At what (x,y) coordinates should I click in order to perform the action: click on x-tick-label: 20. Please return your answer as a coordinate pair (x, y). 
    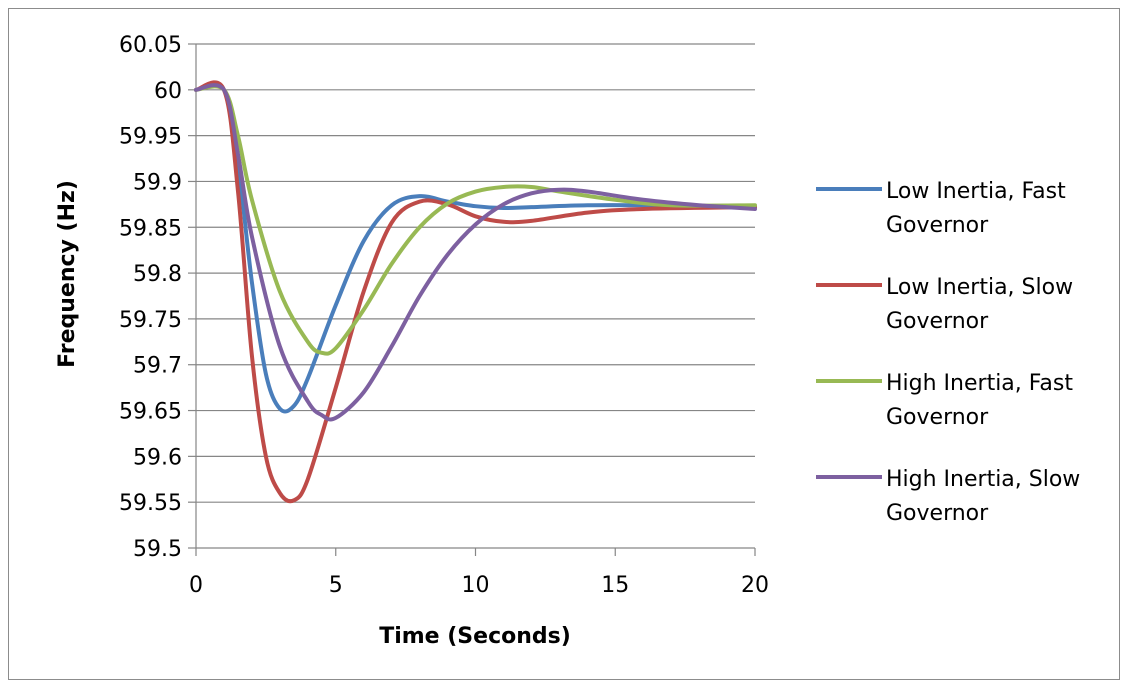
    Looking at the image, I should click on (755, 585).